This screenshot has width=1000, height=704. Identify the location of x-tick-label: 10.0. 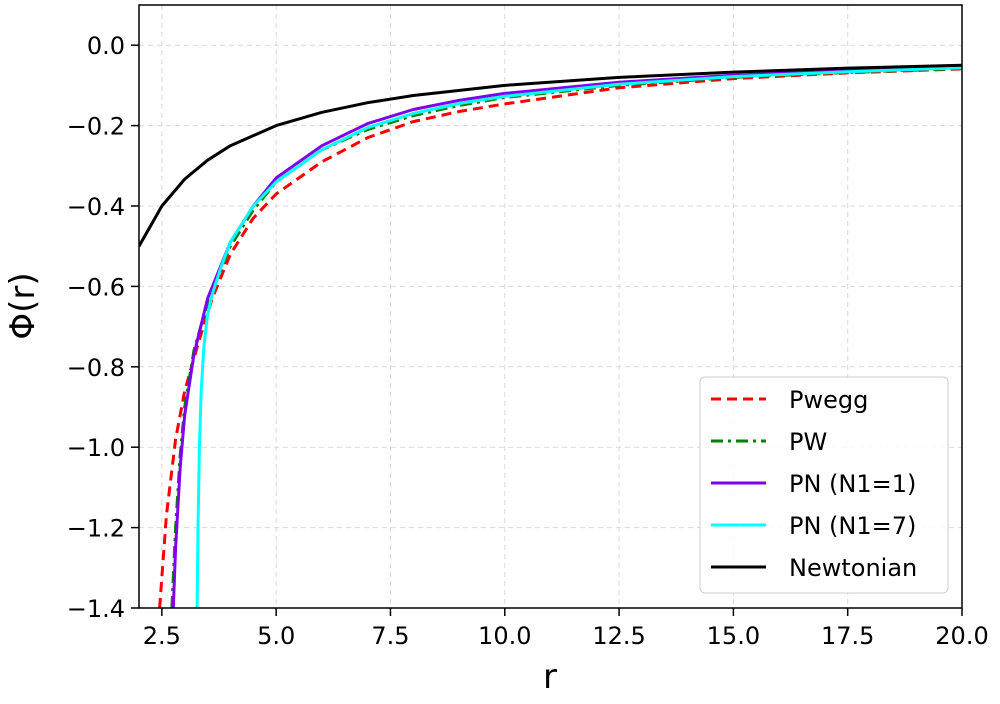
(504, 636).